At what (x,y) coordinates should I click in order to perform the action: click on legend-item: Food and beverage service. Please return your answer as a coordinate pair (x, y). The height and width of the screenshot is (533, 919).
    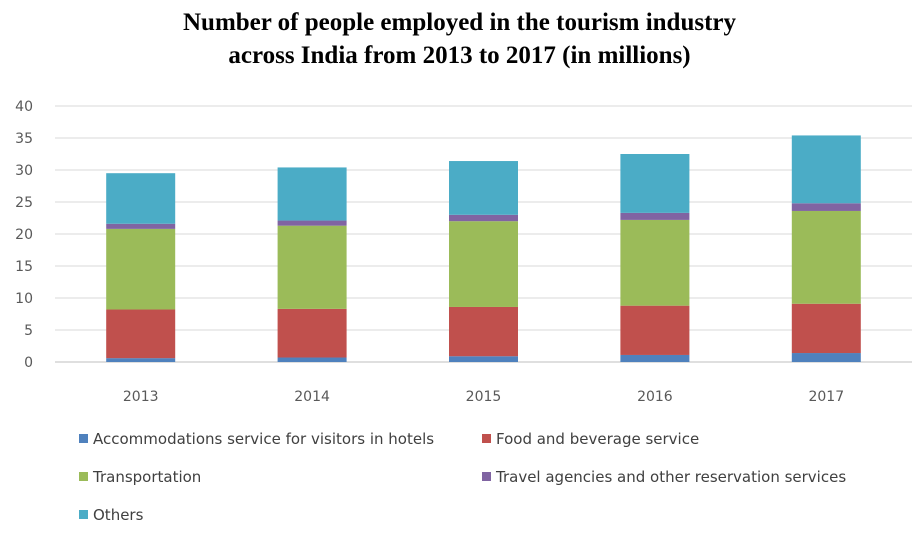
    Looking at the image, I should click on (590, 439).